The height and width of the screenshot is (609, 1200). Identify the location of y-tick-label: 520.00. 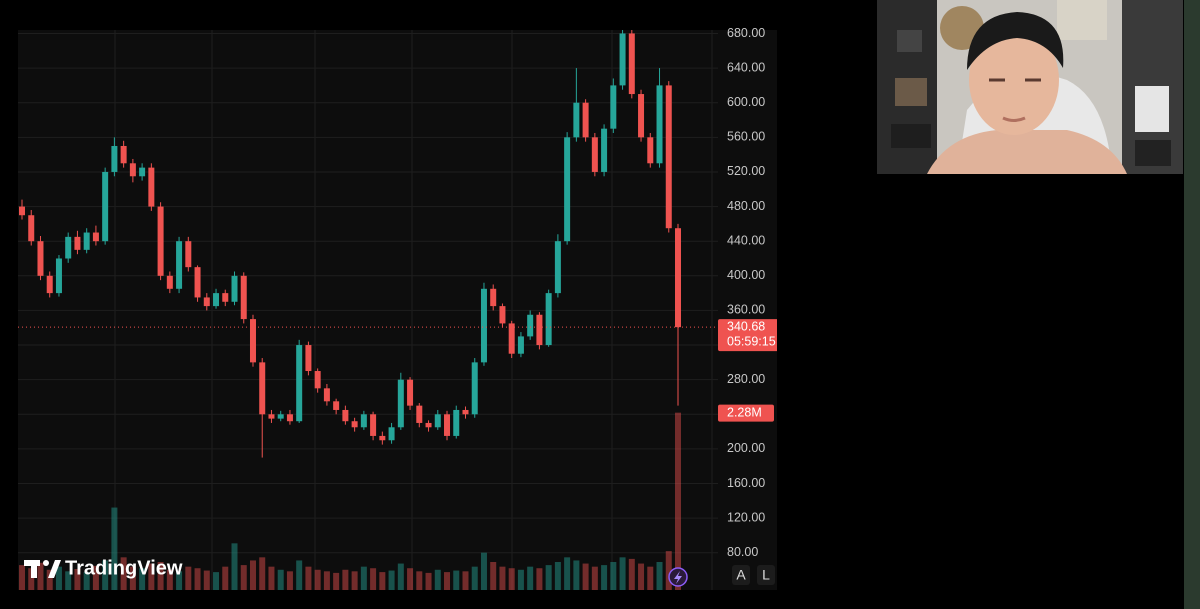
(746, 171).